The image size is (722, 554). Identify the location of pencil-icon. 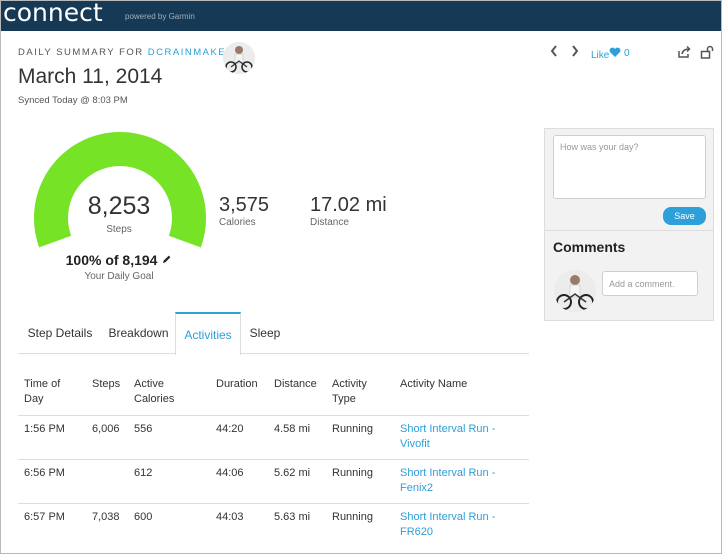
(166, 259).